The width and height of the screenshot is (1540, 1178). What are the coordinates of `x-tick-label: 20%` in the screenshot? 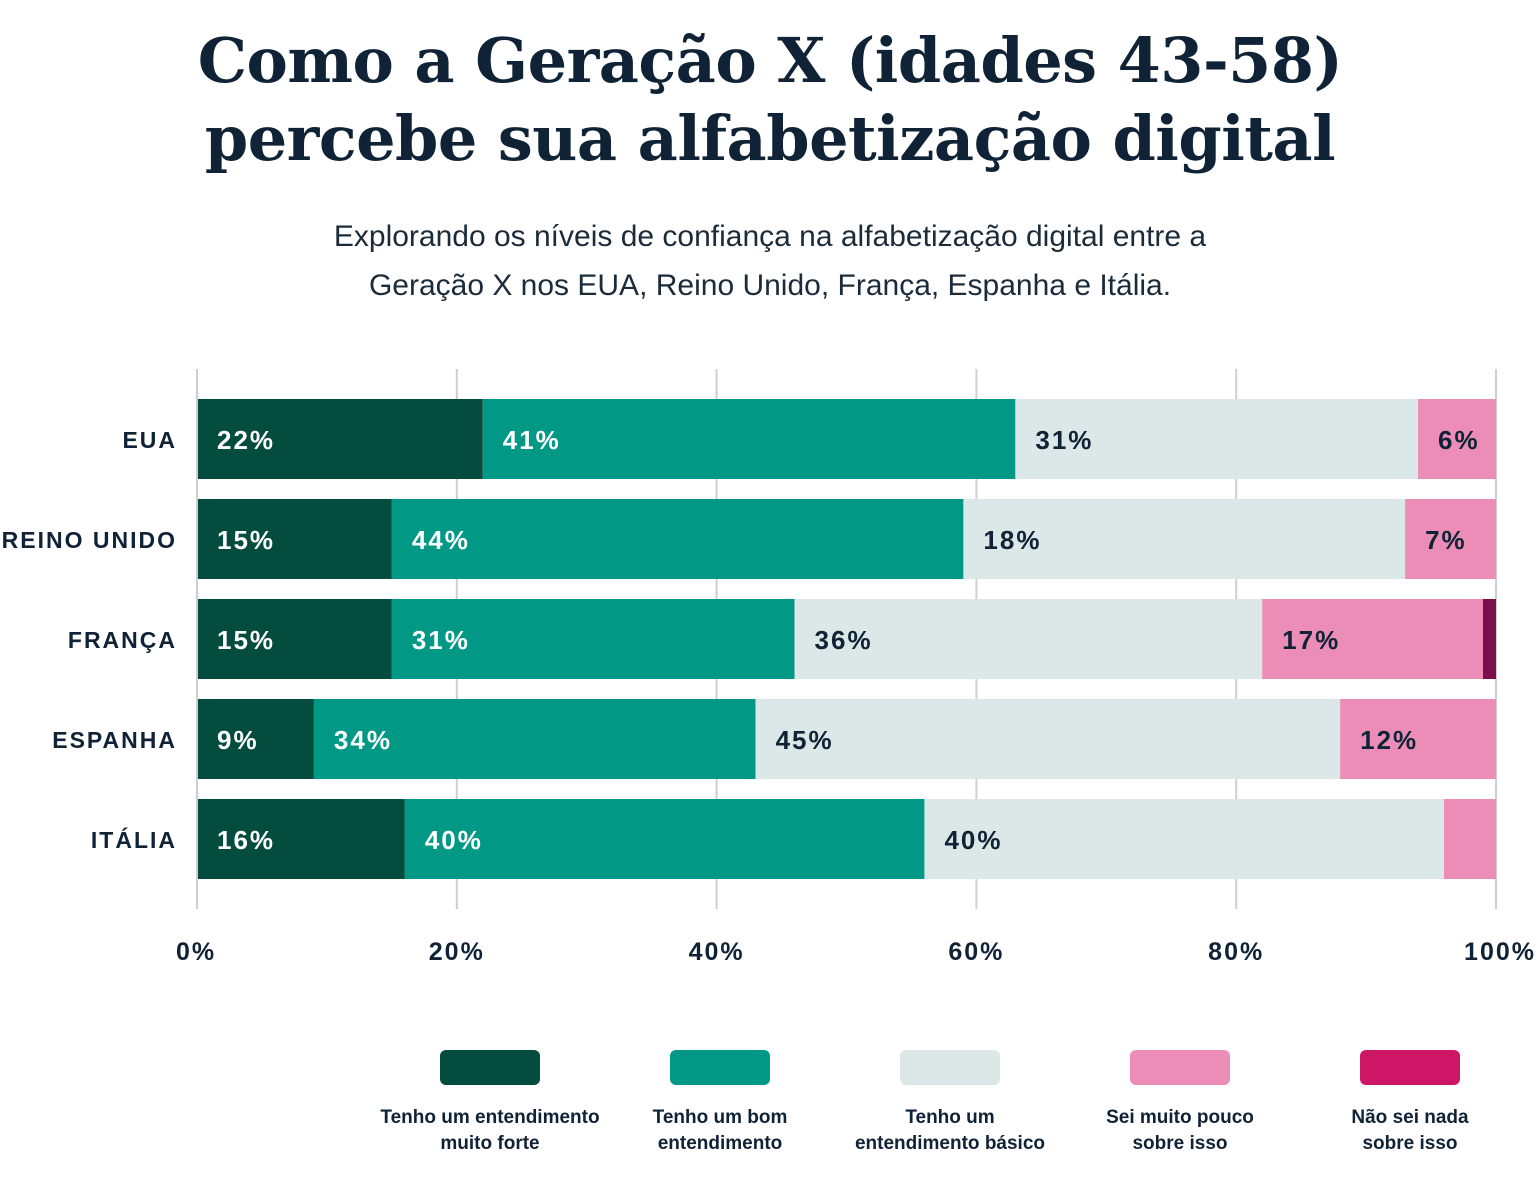 It's located at (457, 952).